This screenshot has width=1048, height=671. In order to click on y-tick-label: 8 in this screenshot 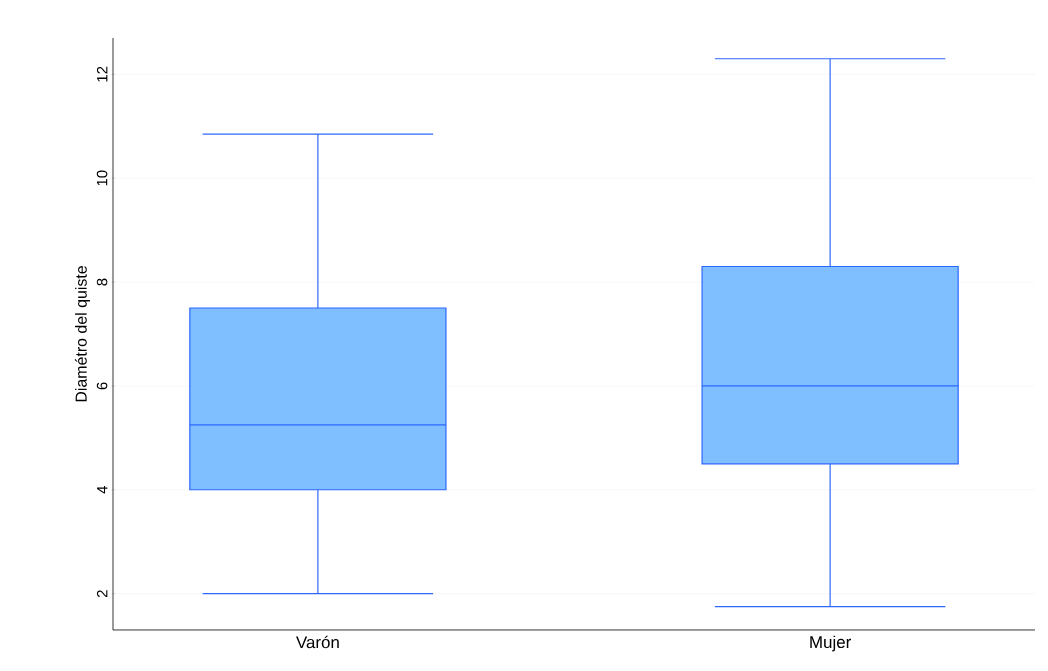, I will do `click(102, 282)`.